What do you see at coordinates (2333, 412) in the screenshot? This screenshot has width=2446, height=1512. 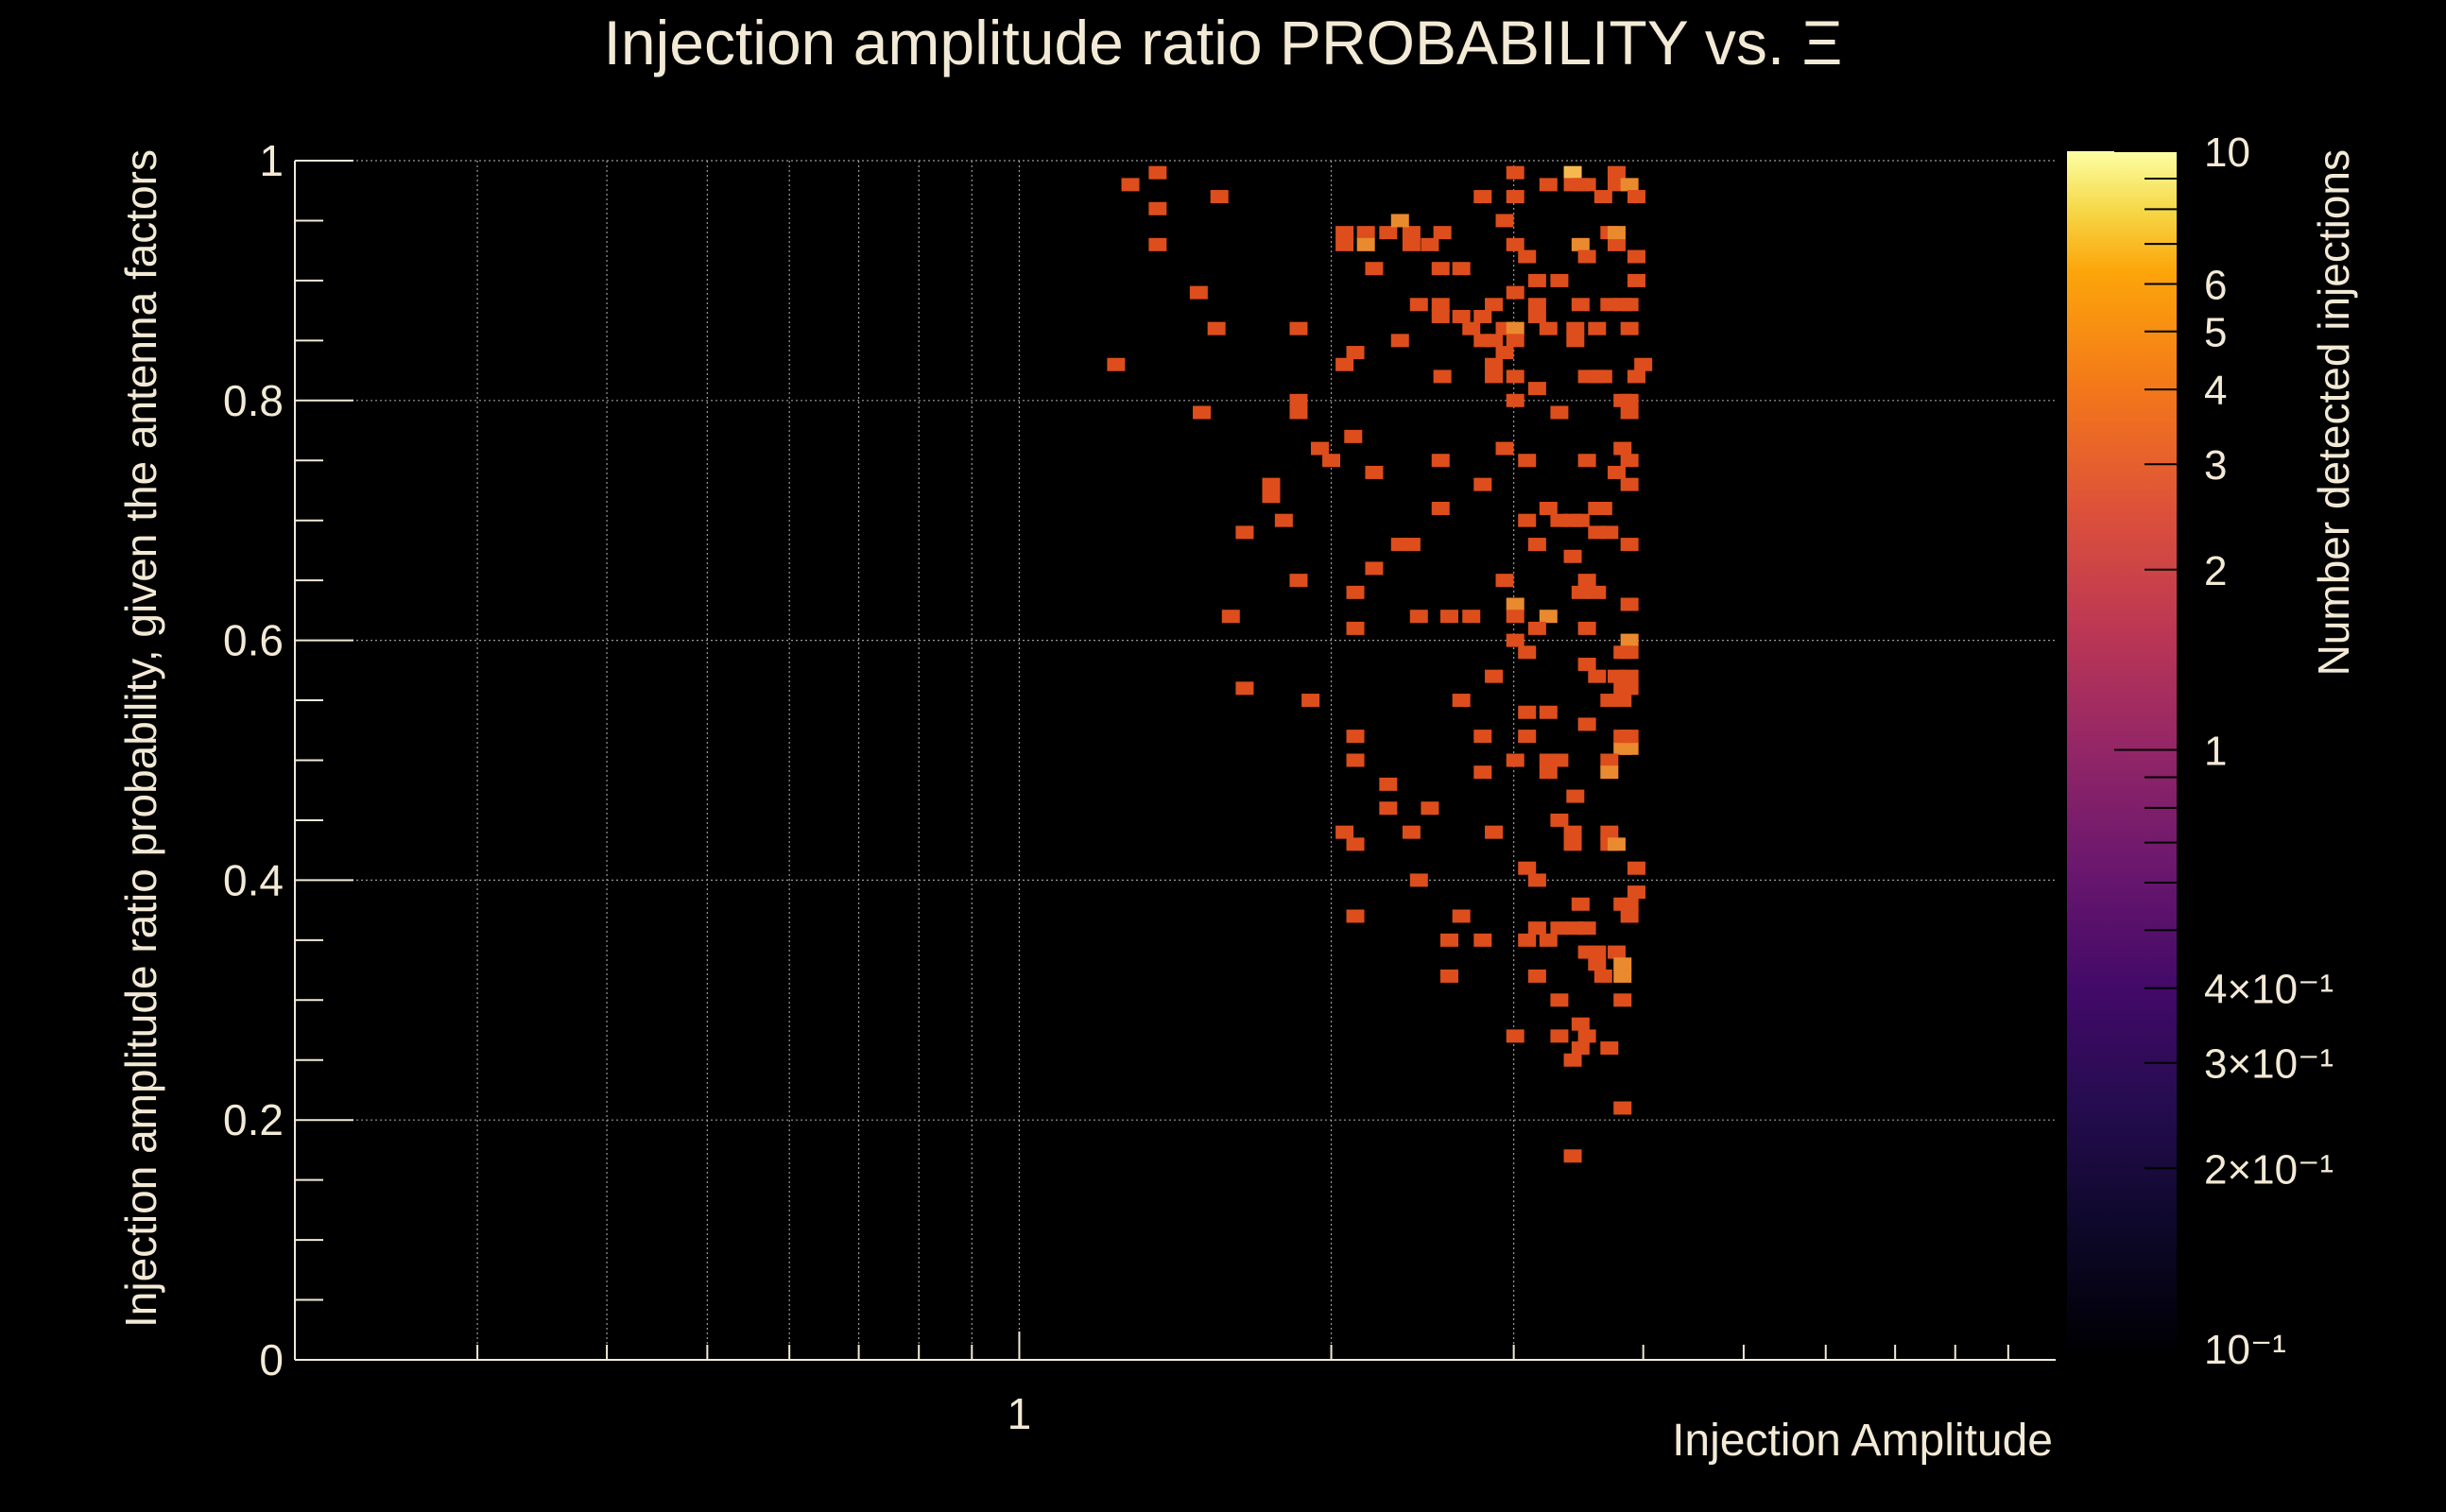 I see `colorbar-label: Number detected injections` at bounding box center [2333, 412].